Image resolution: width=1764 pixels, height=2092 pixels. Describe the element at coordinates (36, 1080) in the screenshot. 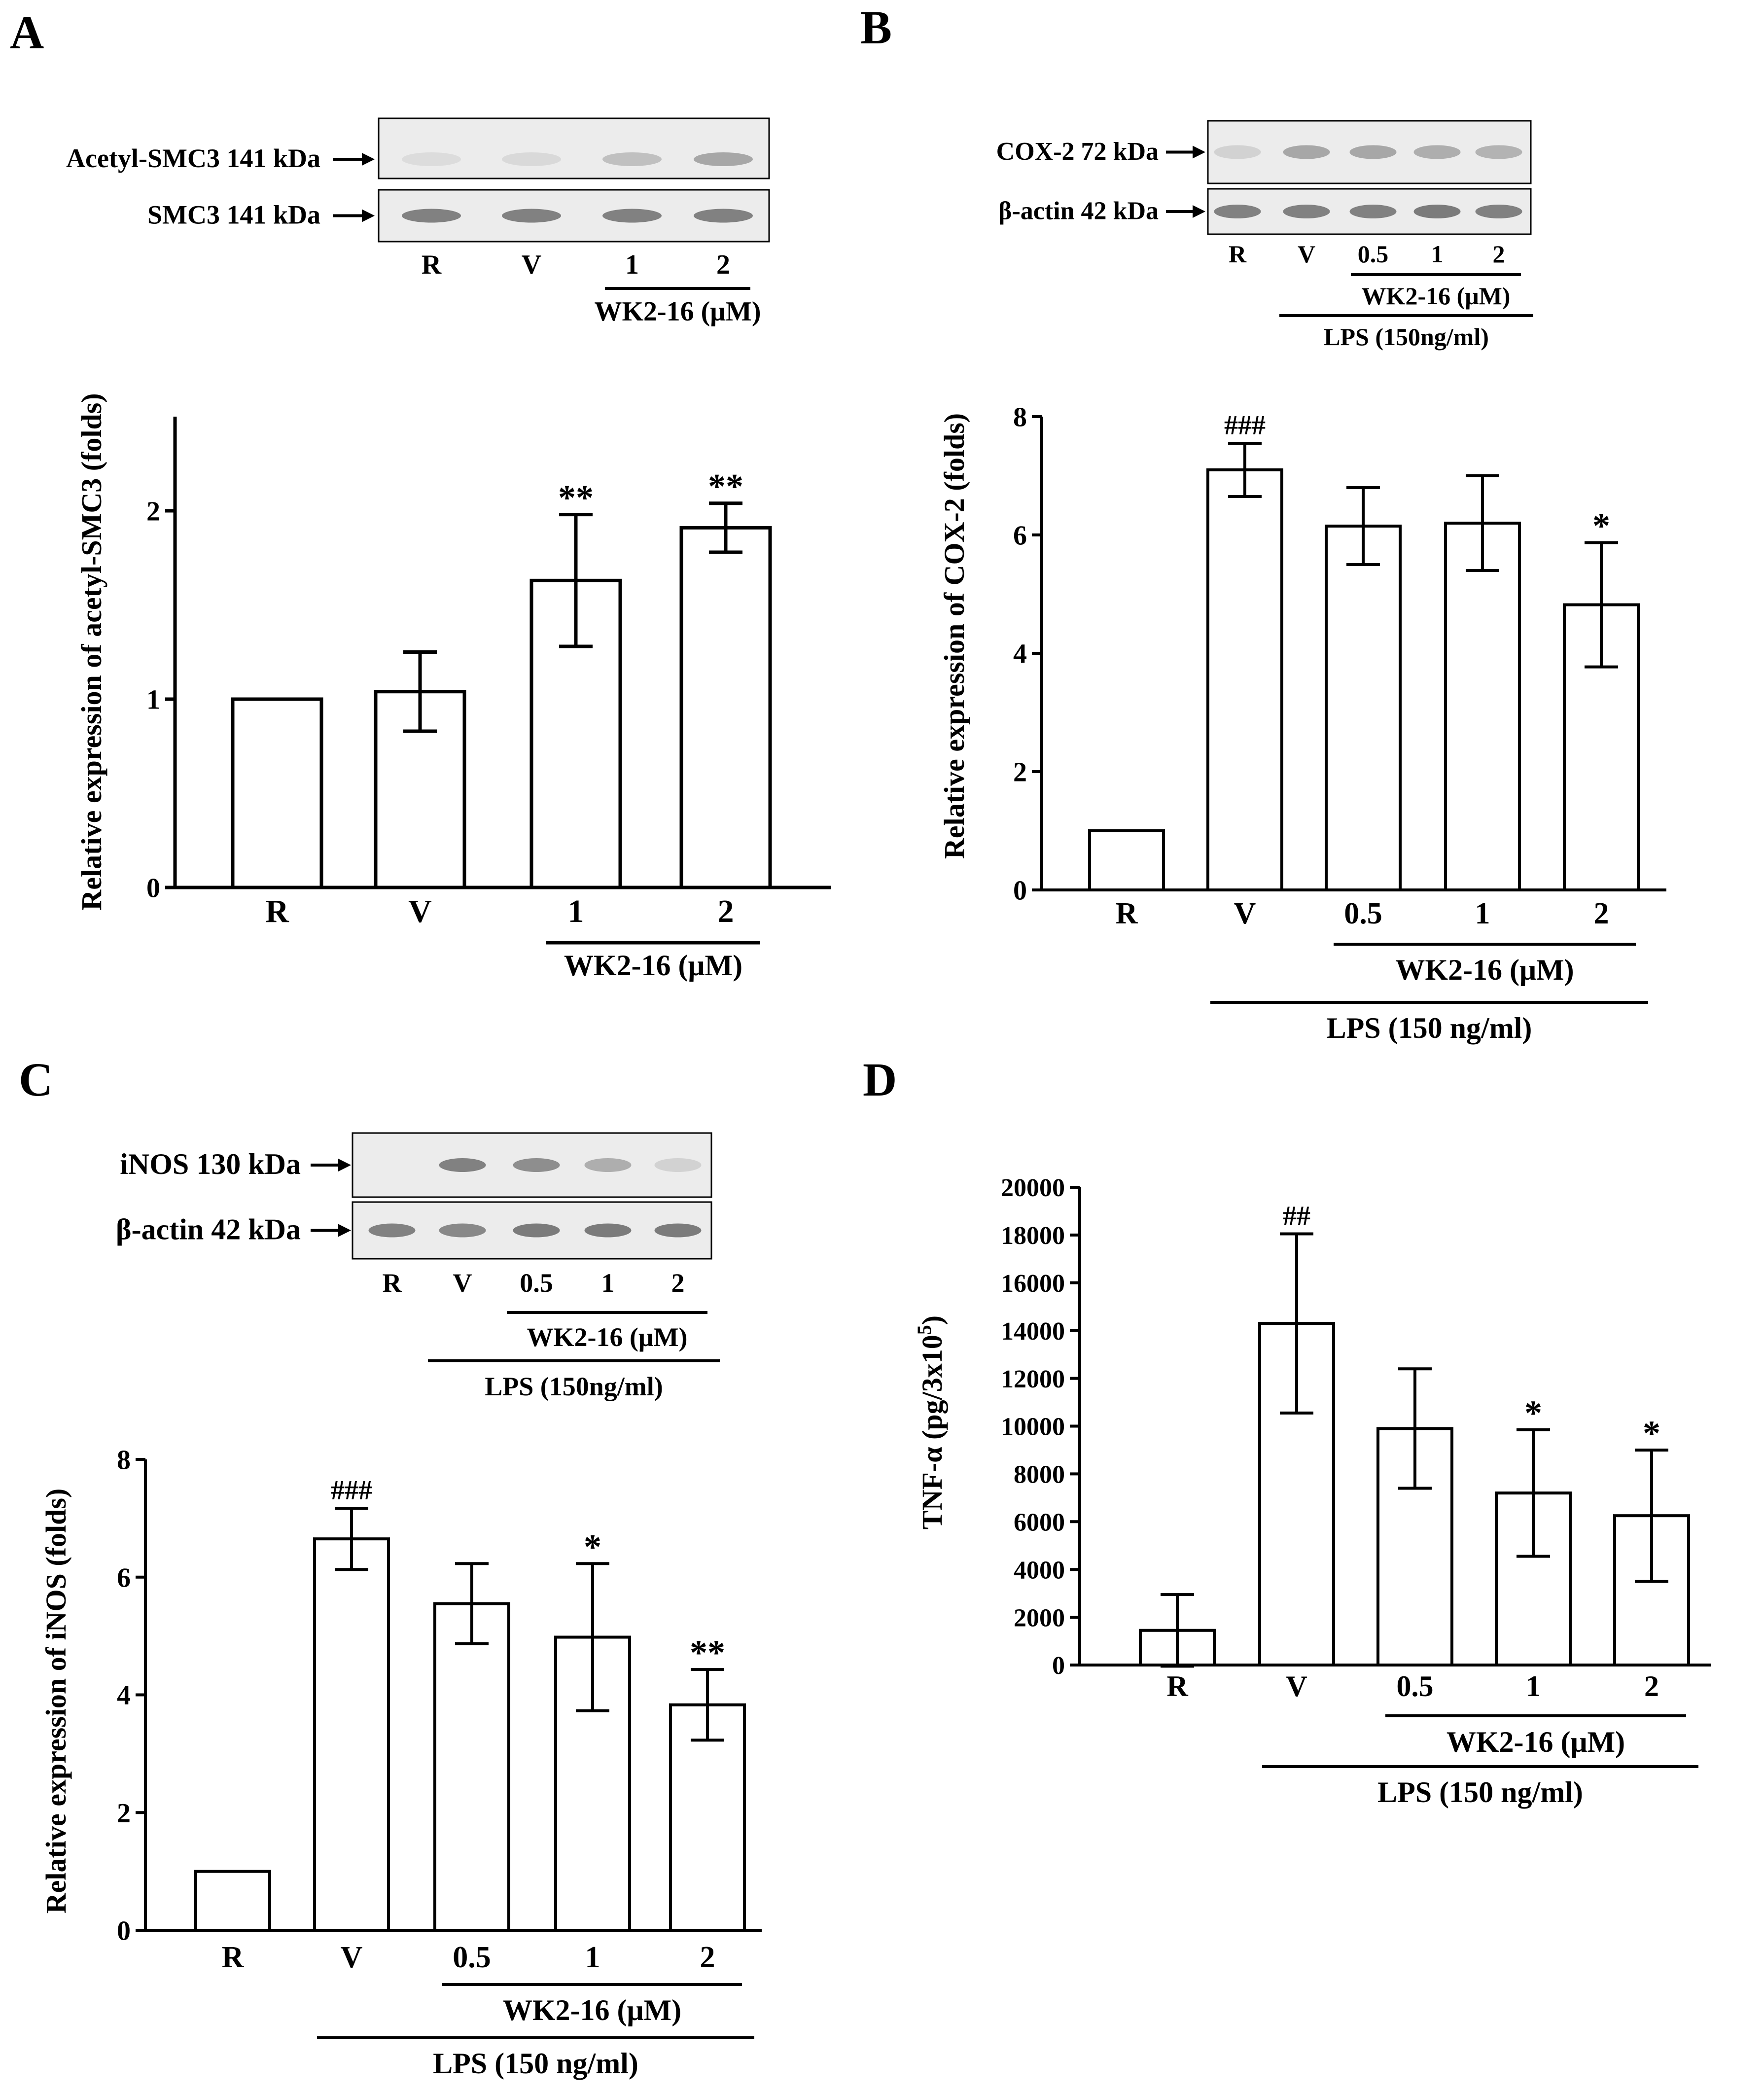

I see `panel-letter-c: C` at that location.